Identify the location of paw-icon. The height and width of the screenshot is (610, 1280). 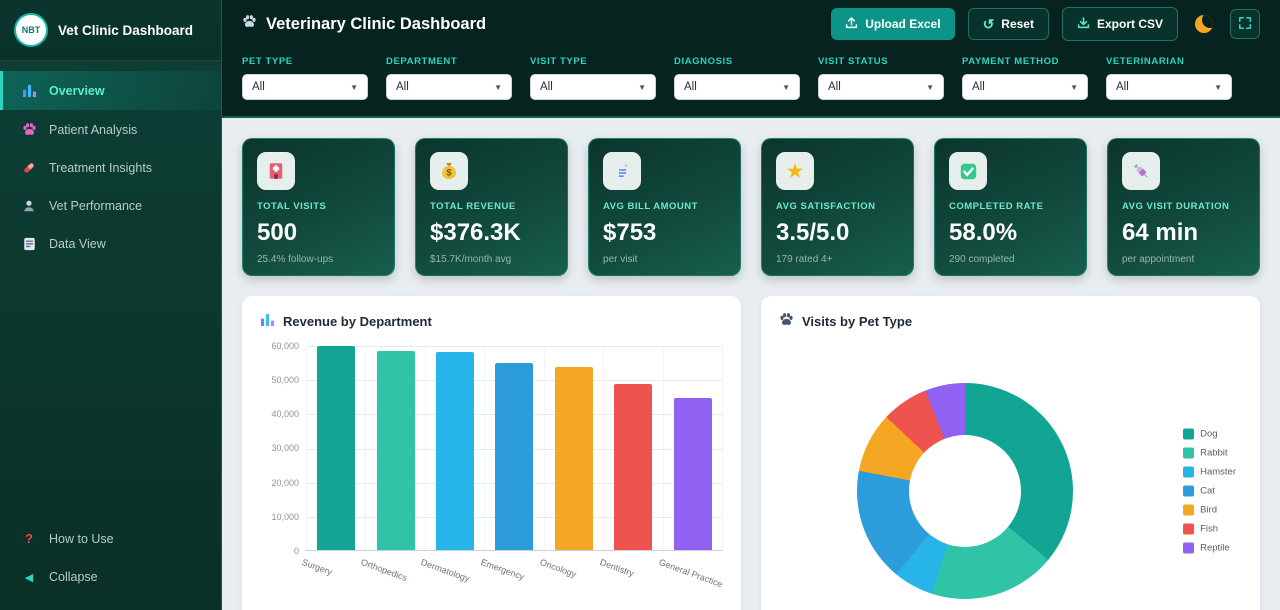
(786, 321).